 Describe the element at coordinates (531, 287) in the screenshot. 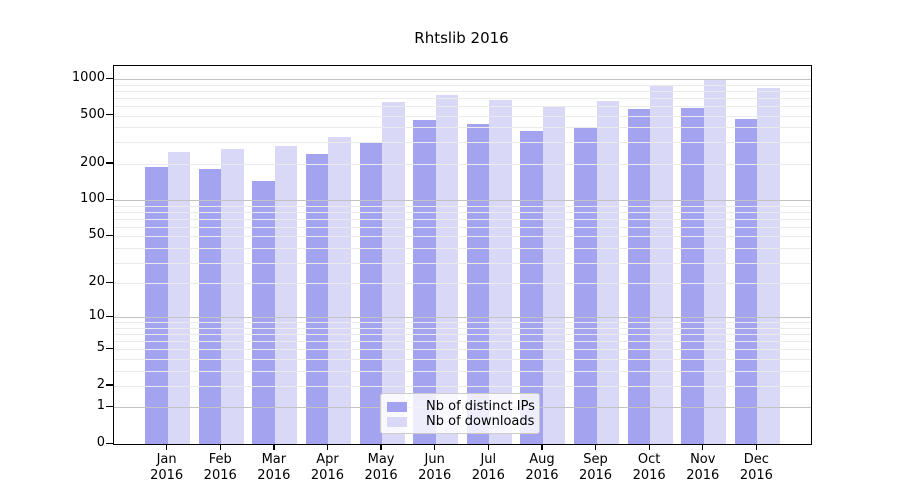

I see `bar-distinct-ips-aug` at that location.